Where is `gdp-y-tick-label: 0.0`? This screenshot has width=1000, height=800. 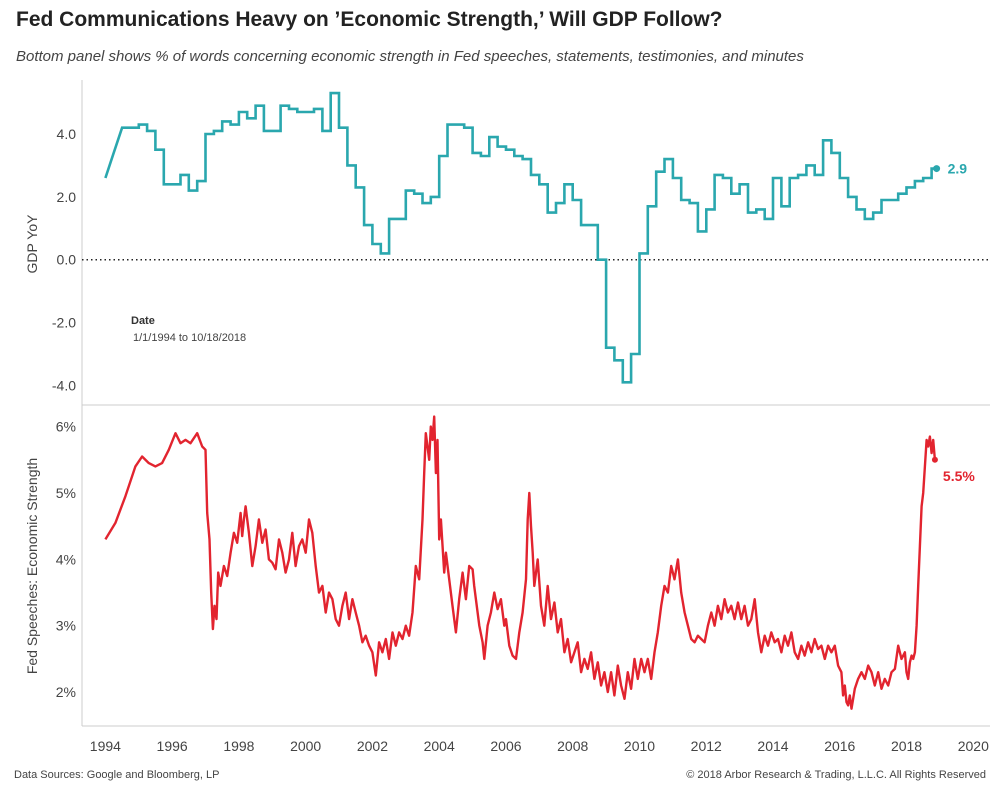
gdp-y-tick-label: 0.0 is located at coordinates (67, 260).